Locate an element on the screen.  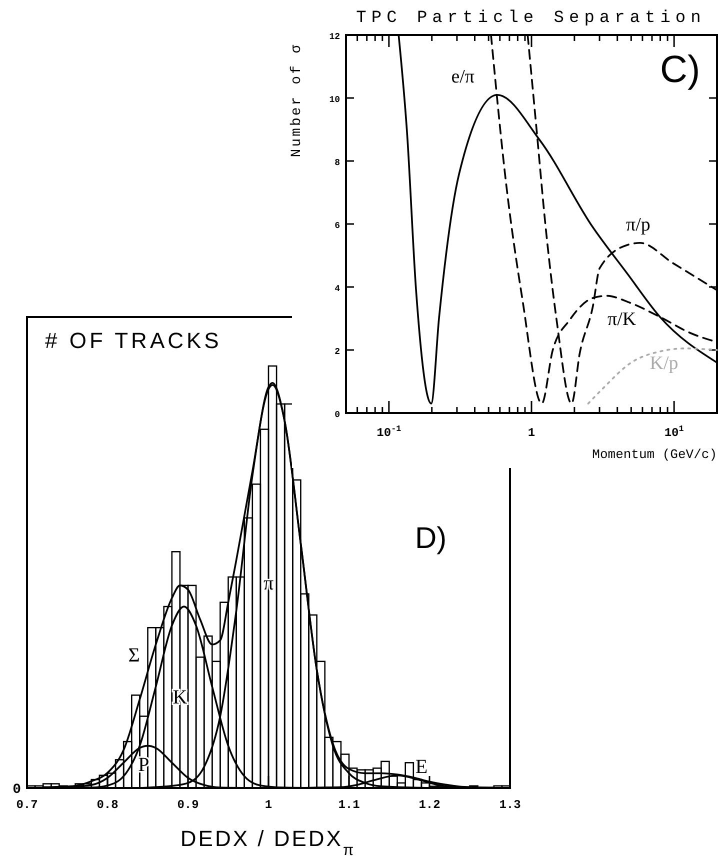
y-tick-label: 2 is located at coordinates (337, 352).